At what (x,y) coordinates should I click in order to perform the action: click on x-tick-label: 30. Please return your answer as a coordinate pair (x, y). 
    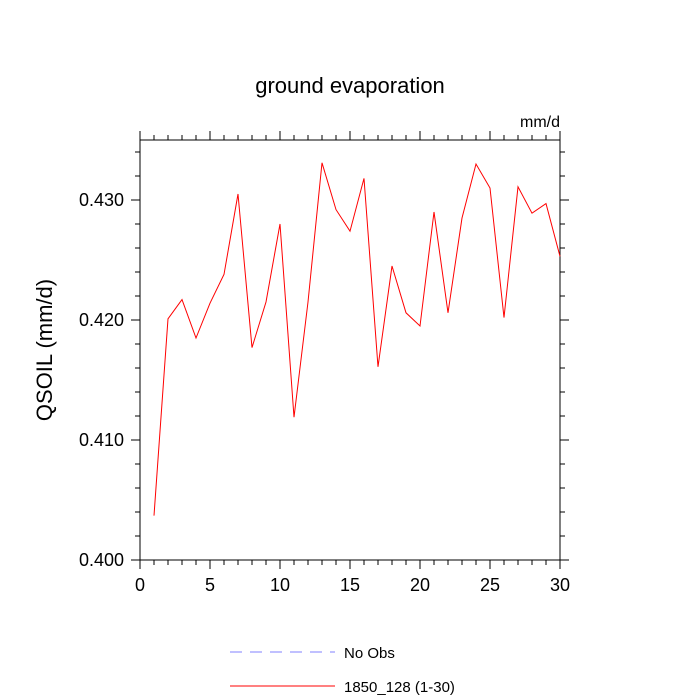
    Looking at the image, I should click on (560, 585).